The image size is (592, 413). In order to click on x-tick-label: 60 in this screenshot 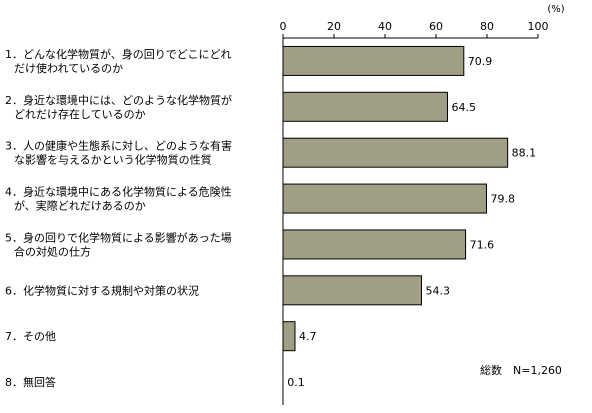, I will do `click(436, 26)`.